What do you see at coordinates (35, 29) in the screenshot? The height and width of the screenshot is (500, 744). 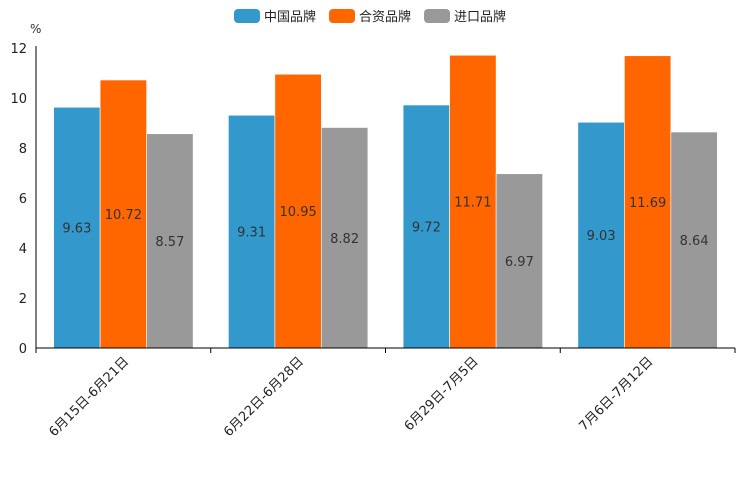 I see `y-axis-unit-label: %` at bounding box center [35, 29].